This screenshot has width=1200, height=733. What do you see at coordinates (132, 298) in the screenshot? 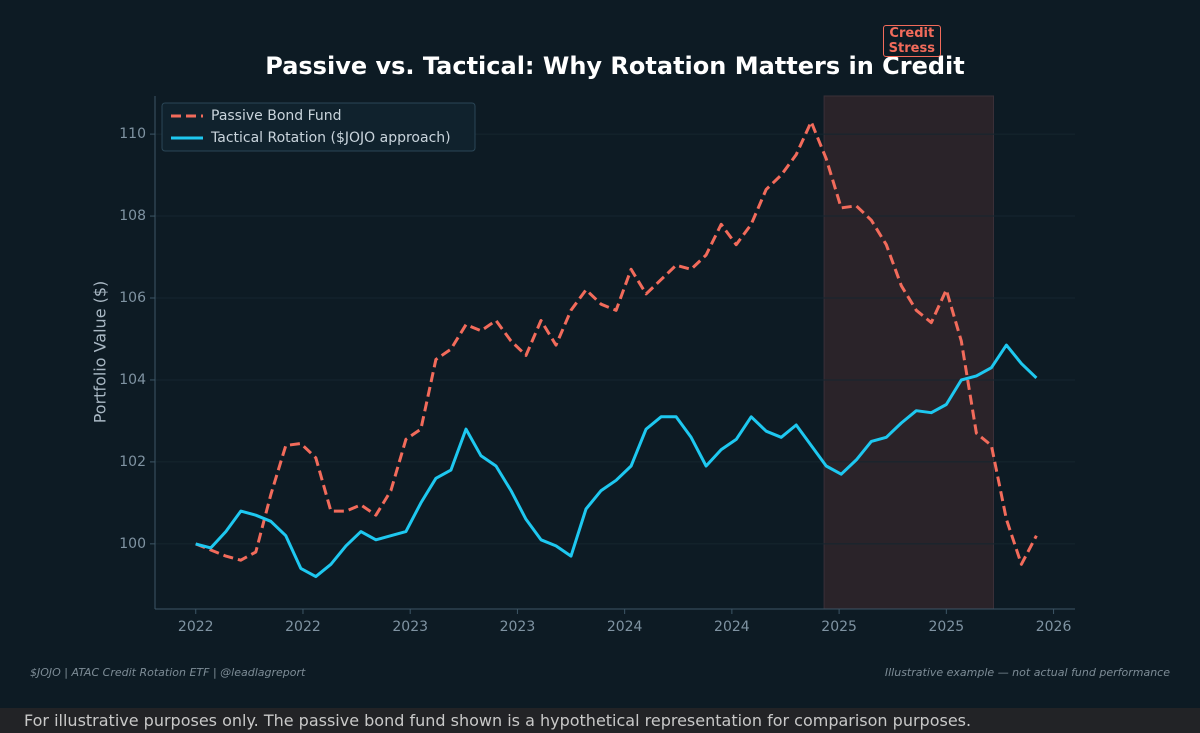
I see `y-tick-label: 106` at bounding box center [132, 298].